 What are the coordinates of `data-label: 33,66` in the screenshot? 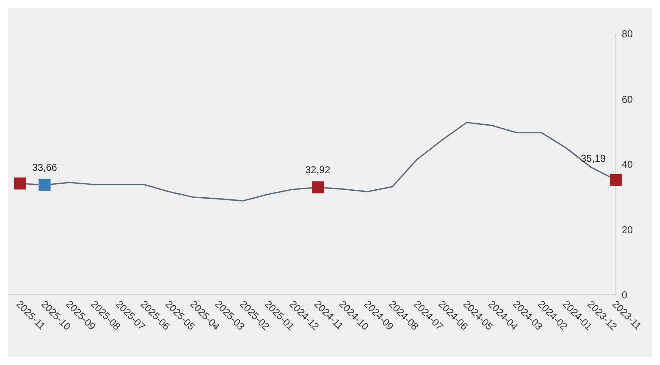 It's located at (45, 168).